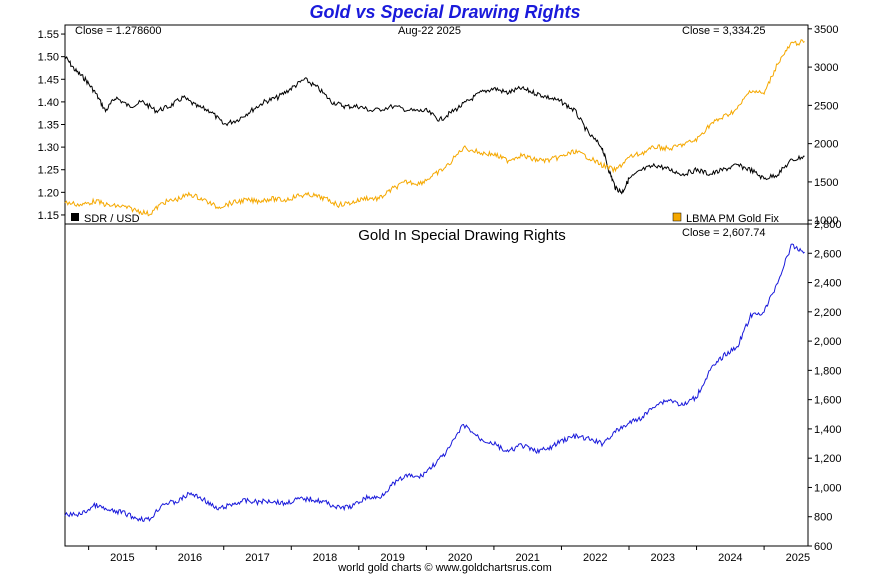 The width and height of the screenshot is (890, 575). What do you see at coordinates (826, 106) in the screenshot?
I see `right-tick-label: 2500` at bounding box center [826, 106].